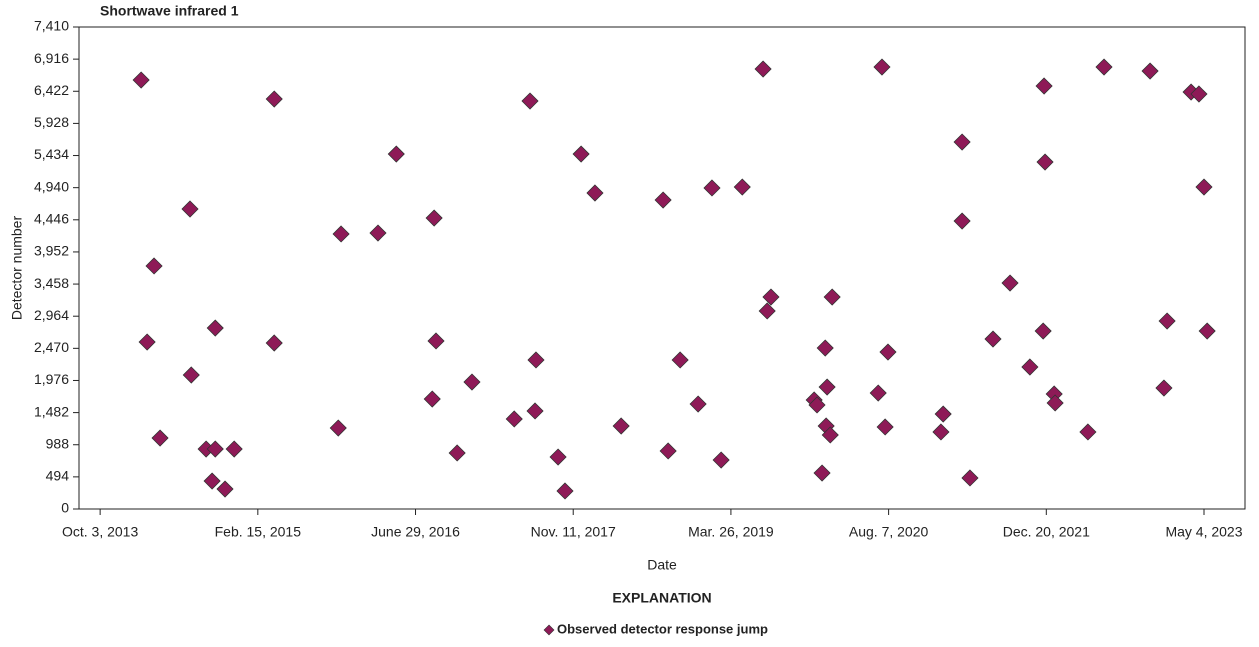 This screenshot has width=1259, height=647. I want to click on x-tick-label: Feb. 15, 2015, so click(258, 532).